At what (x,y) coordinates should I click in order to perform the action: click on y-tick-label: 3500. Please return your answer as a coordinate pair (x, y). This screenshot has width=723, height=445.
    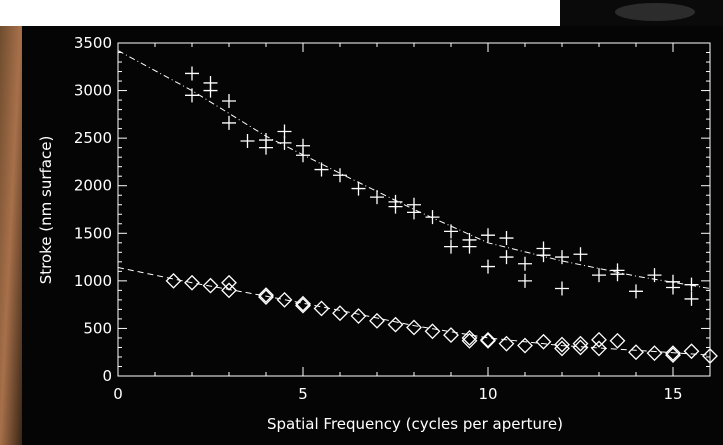
    Looking at the image, I should click on (93, 43).